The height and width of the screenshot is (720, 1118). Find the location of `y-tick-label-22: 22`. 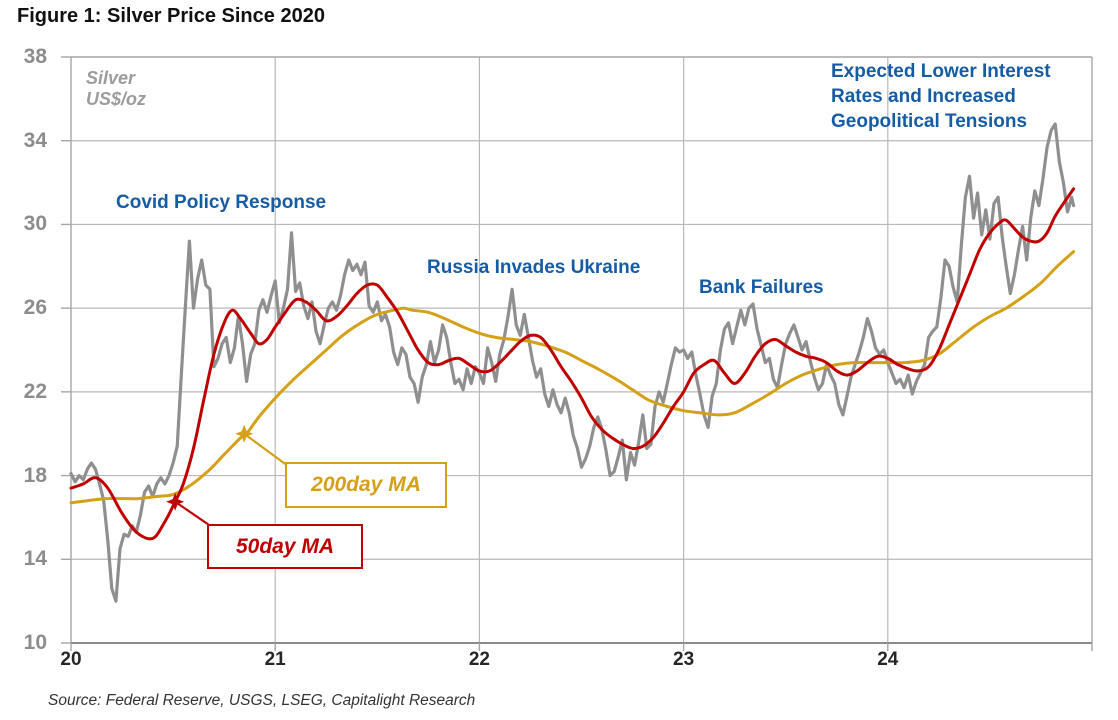

y-tick-label-22: 22 is located at coordinates (35, 391).